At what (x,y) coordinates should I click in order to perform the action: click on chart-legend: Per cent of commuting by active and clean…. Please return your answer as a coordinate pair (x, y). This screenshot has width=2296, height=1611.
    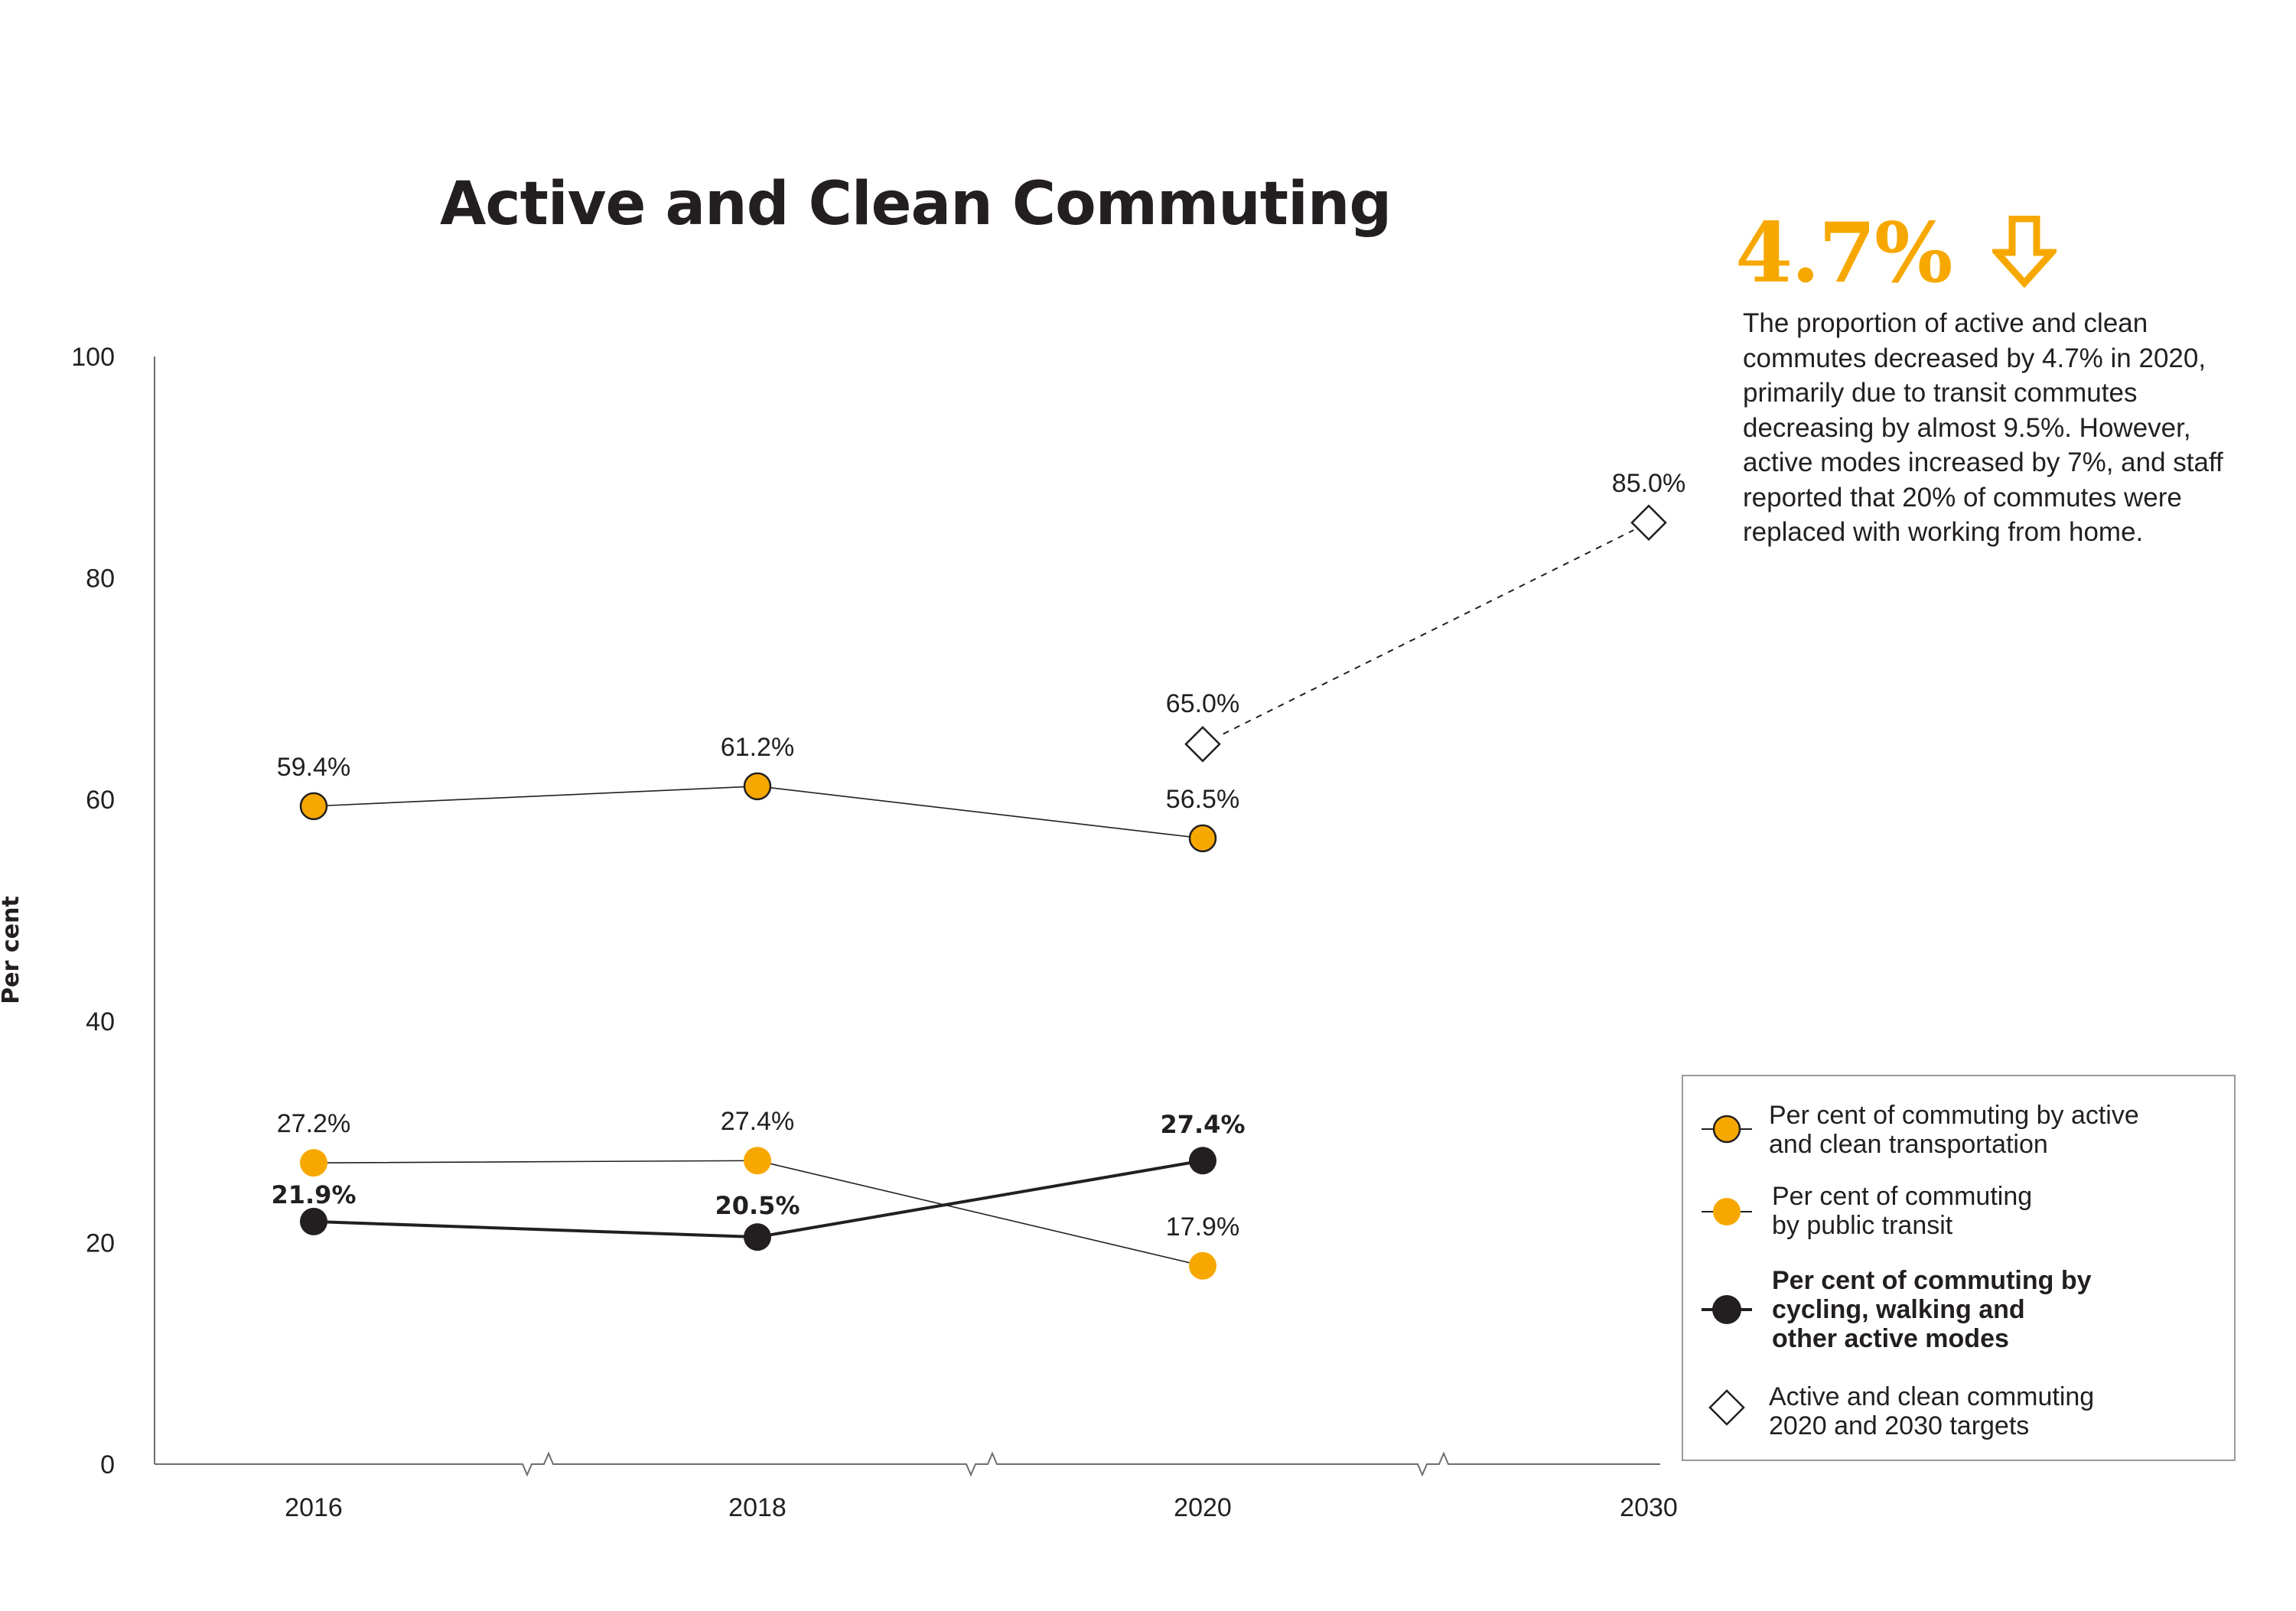
    Looking at the image, I should click on (1959, 1268).